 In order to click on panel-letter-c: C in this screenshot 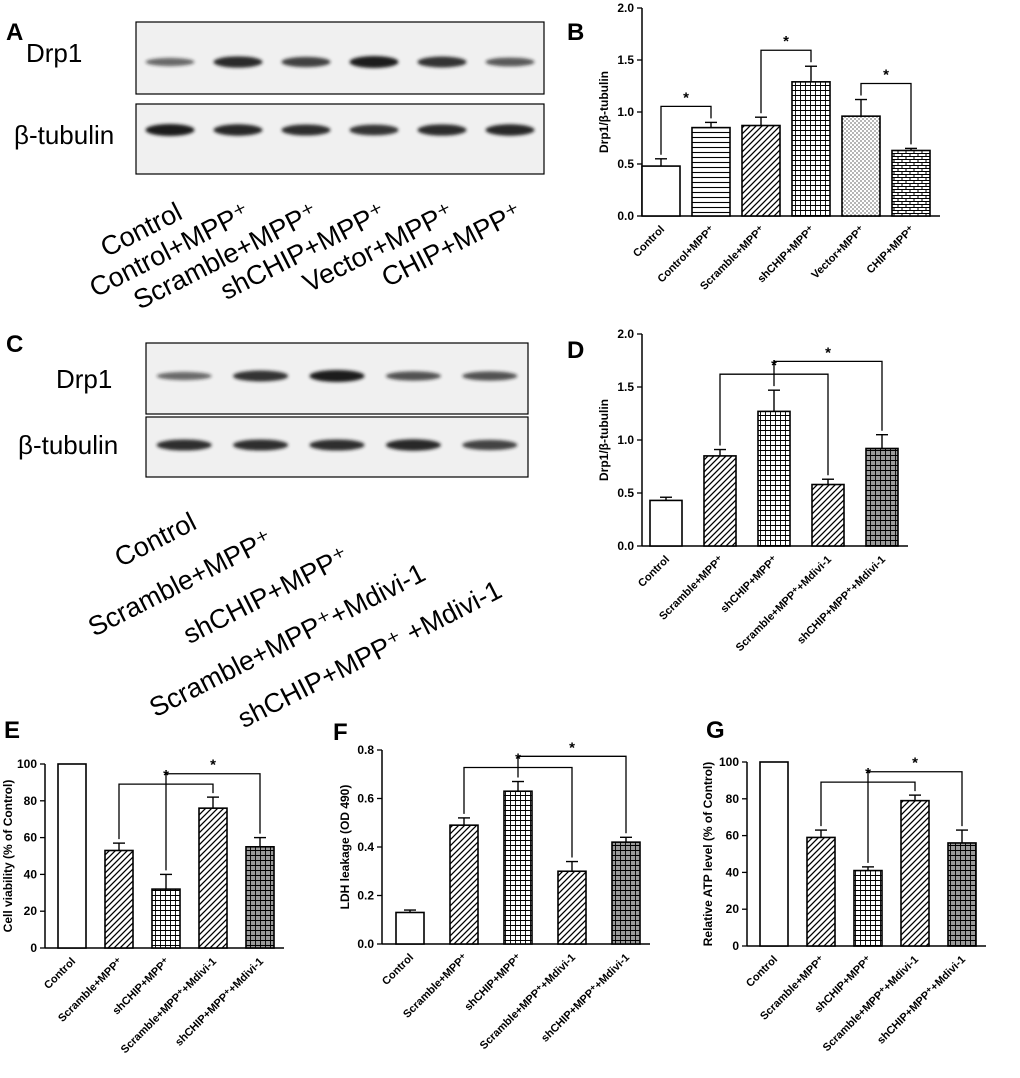, I will do `click(14, 344)`.